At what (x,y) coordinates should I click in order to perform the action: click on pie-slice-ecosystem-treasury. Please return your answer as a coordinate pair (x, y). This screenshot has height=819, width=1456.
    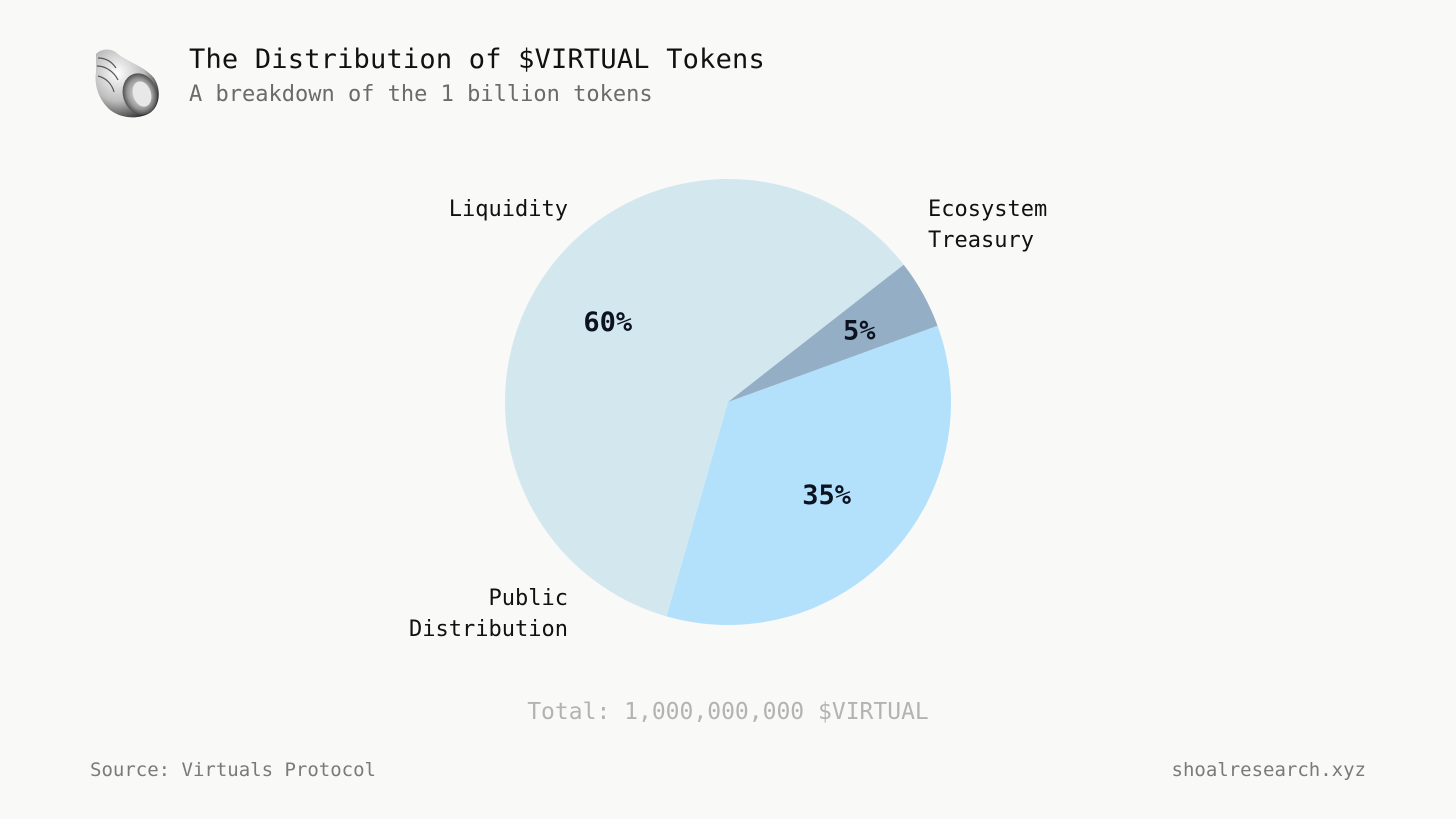
    Looking at the image, I should click on (808, 475).